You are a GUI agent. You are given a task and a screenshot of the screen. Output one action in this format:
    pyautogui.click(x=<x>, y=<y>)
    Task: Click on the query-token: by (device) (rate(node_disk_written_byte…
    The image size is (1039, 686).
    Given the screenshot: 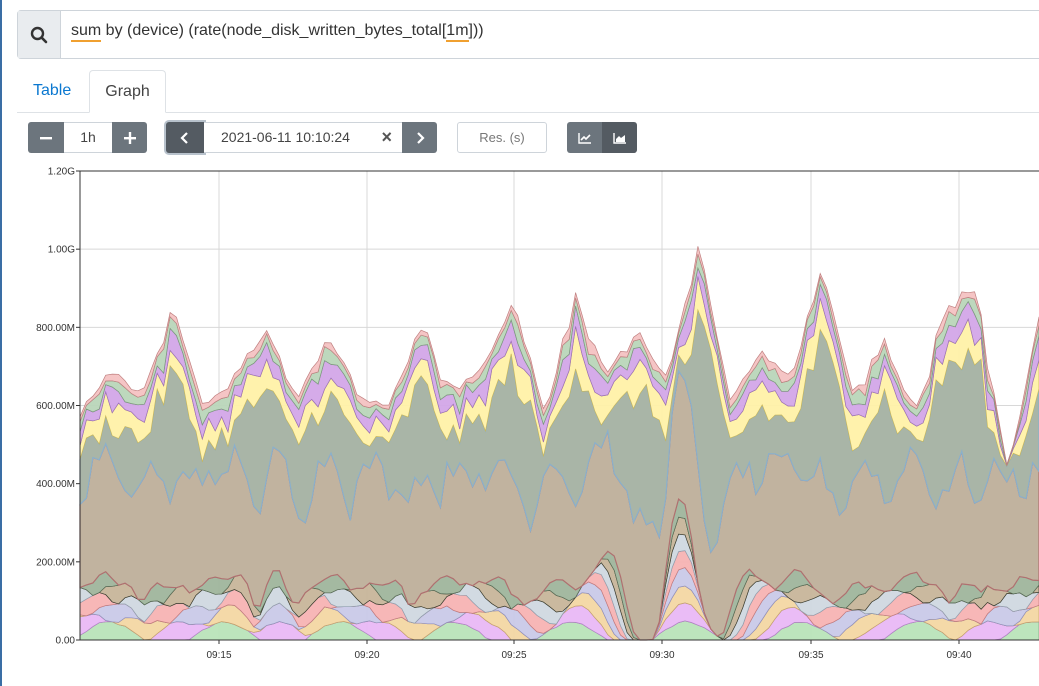 What is the action you would take?
    pyautogui.click(x=273, y=30)
    